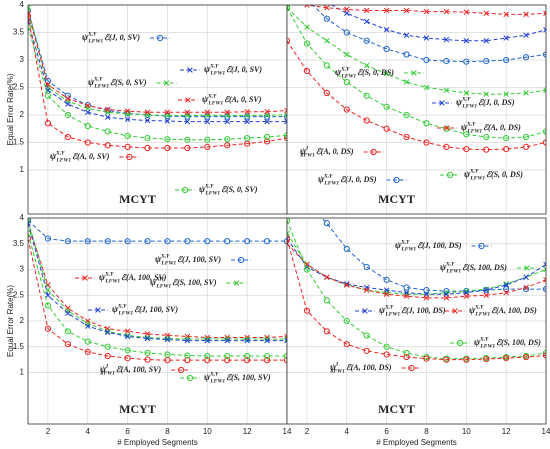 Image resolution: width=550 pixels, height=449 pixels. What do you see at coordinates (19, 87) in the screenshot?
I see `y-tick-label: 2.5` at bounding box center [19, 87].